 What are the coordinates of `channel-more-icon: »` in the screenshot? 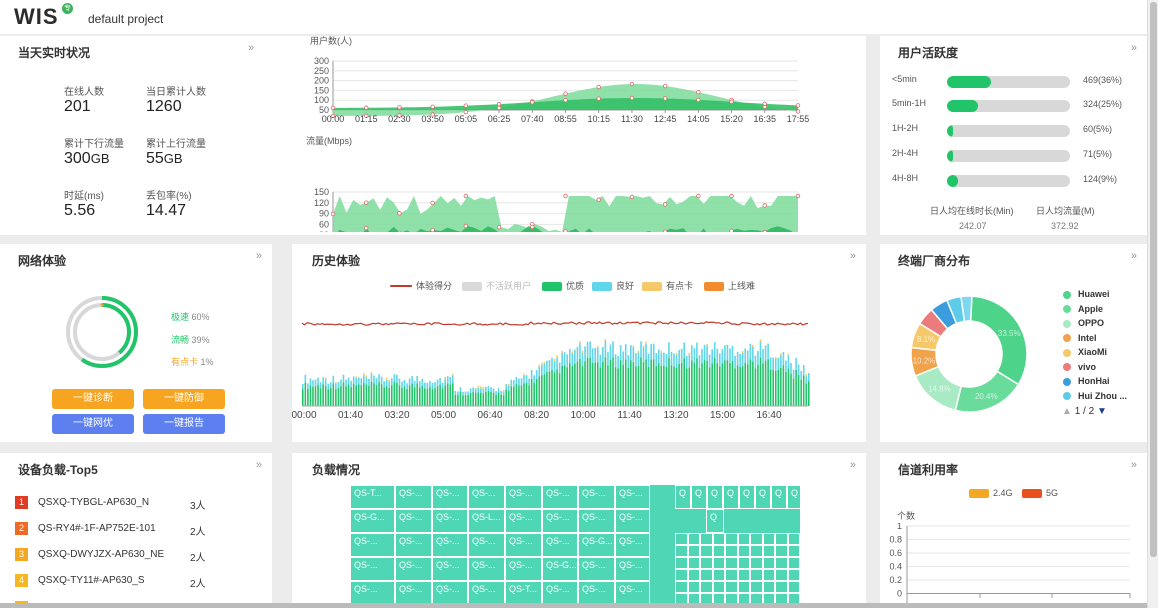 It's located at (1133, 465).